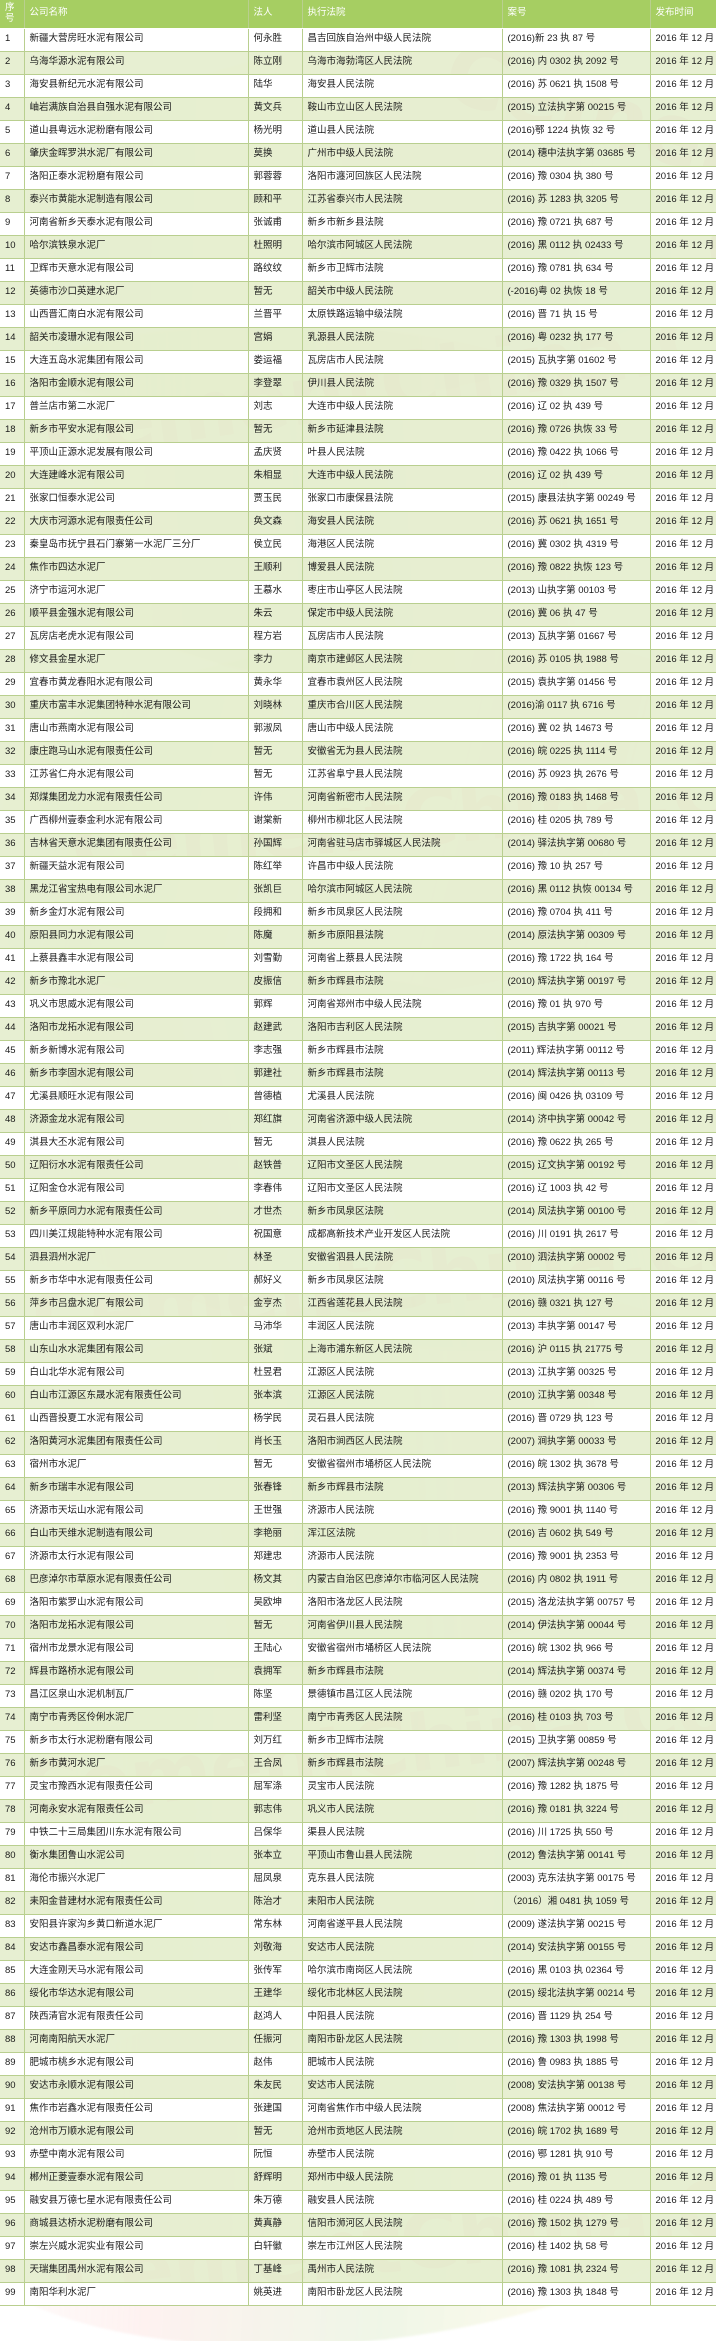  Describe the element at coordinates (576, 1742) in the screenshot. I see `cell-case-no: (2015) 卫执字第 00859 号` at that location.